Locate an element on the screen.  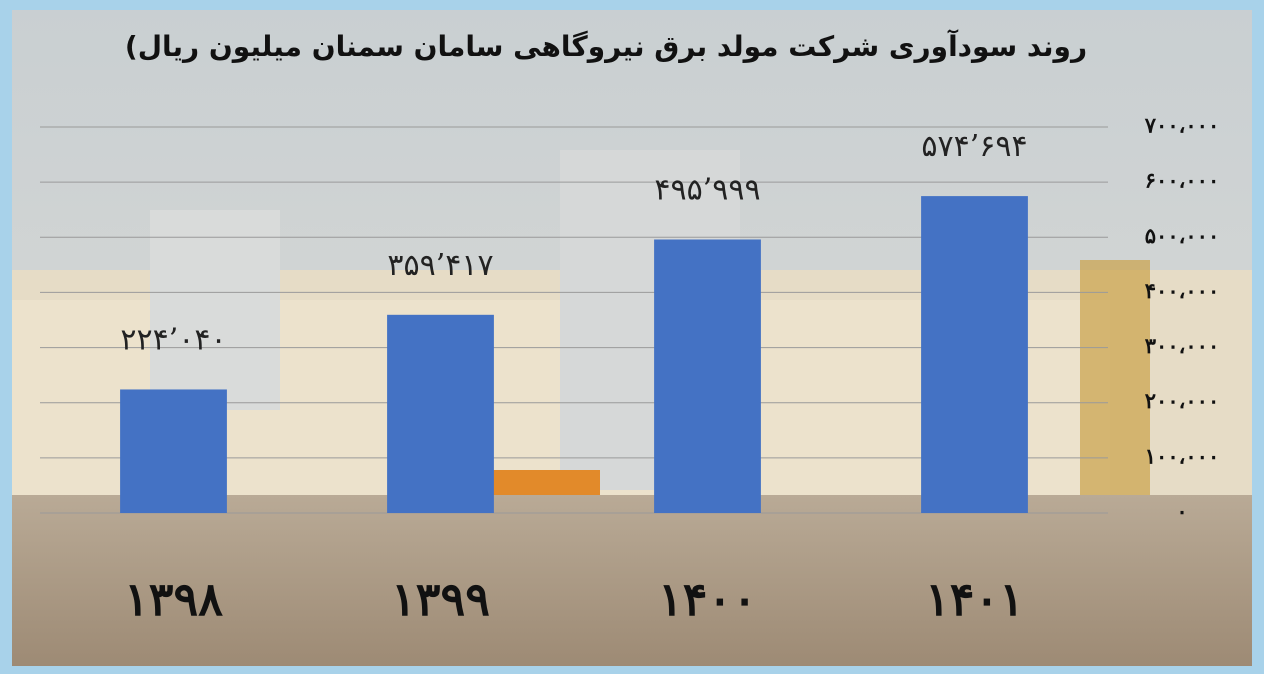
x-tick-label: ۱۴۰۰ is located at coordinates (707, 599).